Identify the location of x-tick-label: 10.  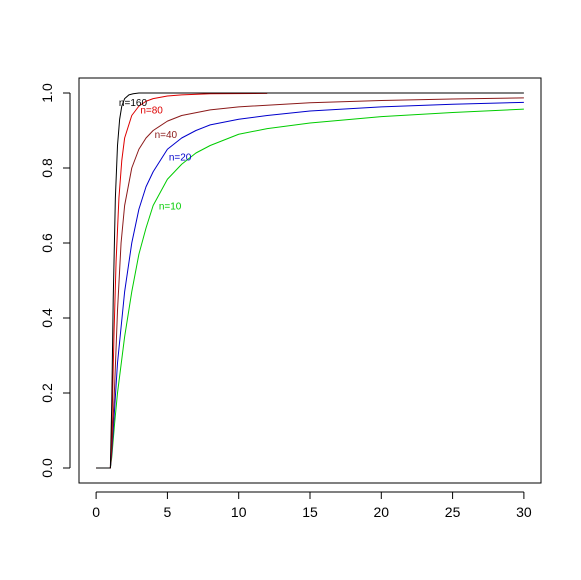
(239, 512).